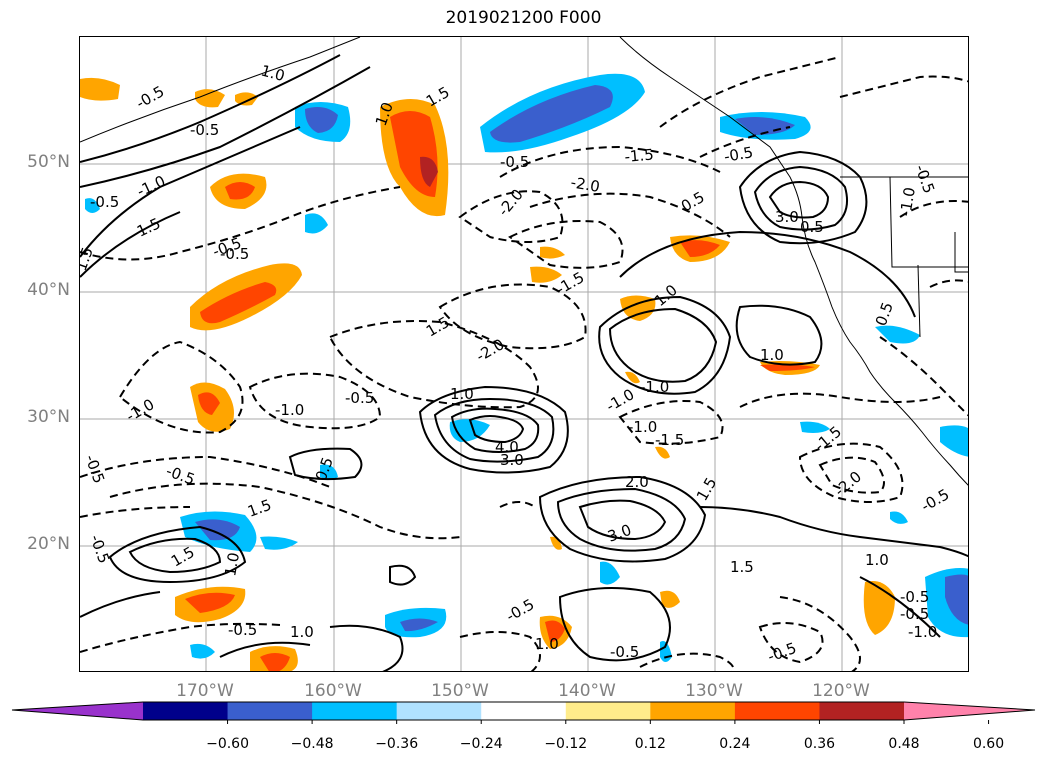 The height and width of the screenshot is (763, 1047). Describe the element at coordinates (77, 711) in the screenshot. I see `colorbar-under-arrow` at that location.